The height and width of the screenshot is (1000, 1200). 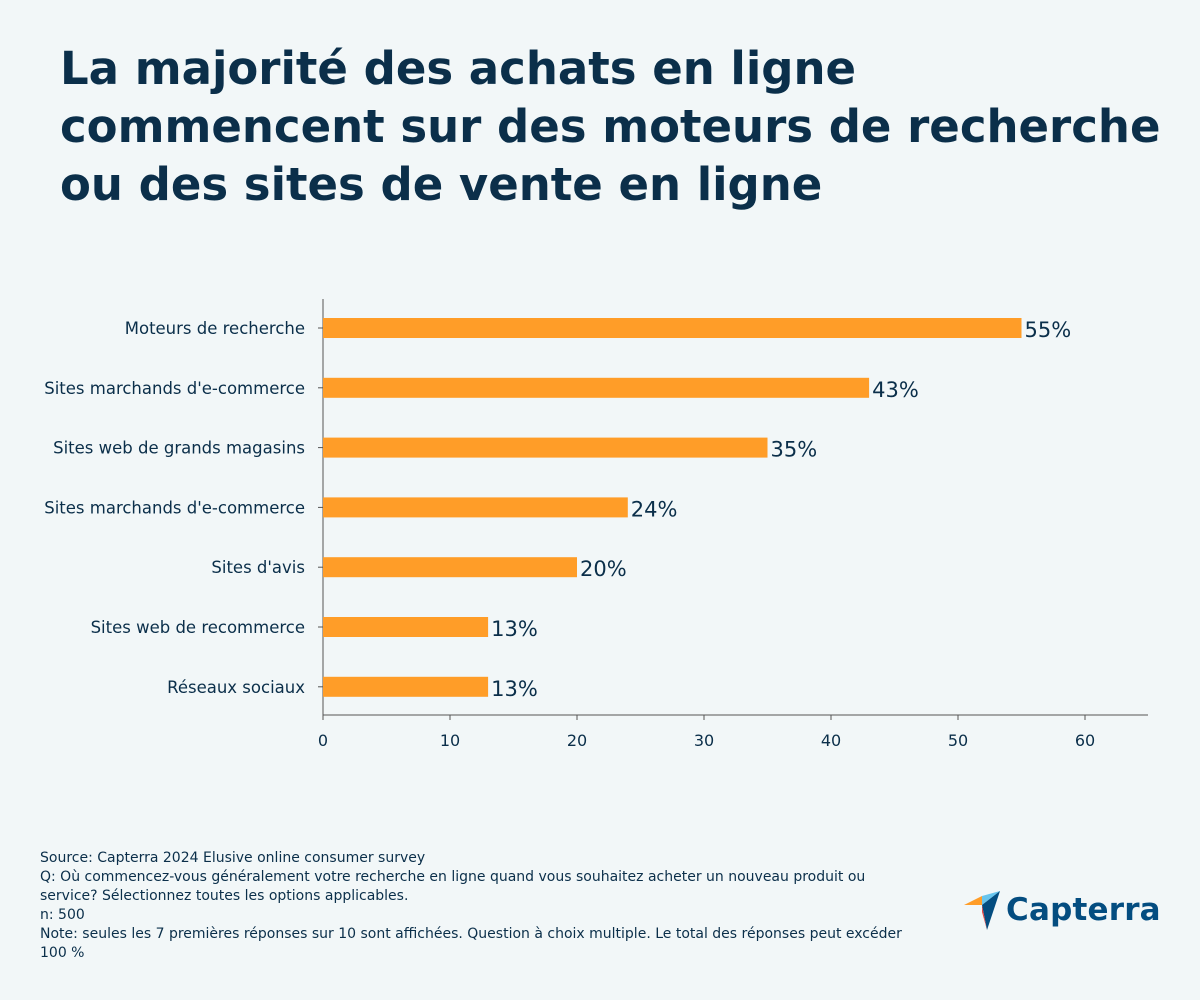 I want to click on x-tick-label: 20, so click(x=577, y=740).